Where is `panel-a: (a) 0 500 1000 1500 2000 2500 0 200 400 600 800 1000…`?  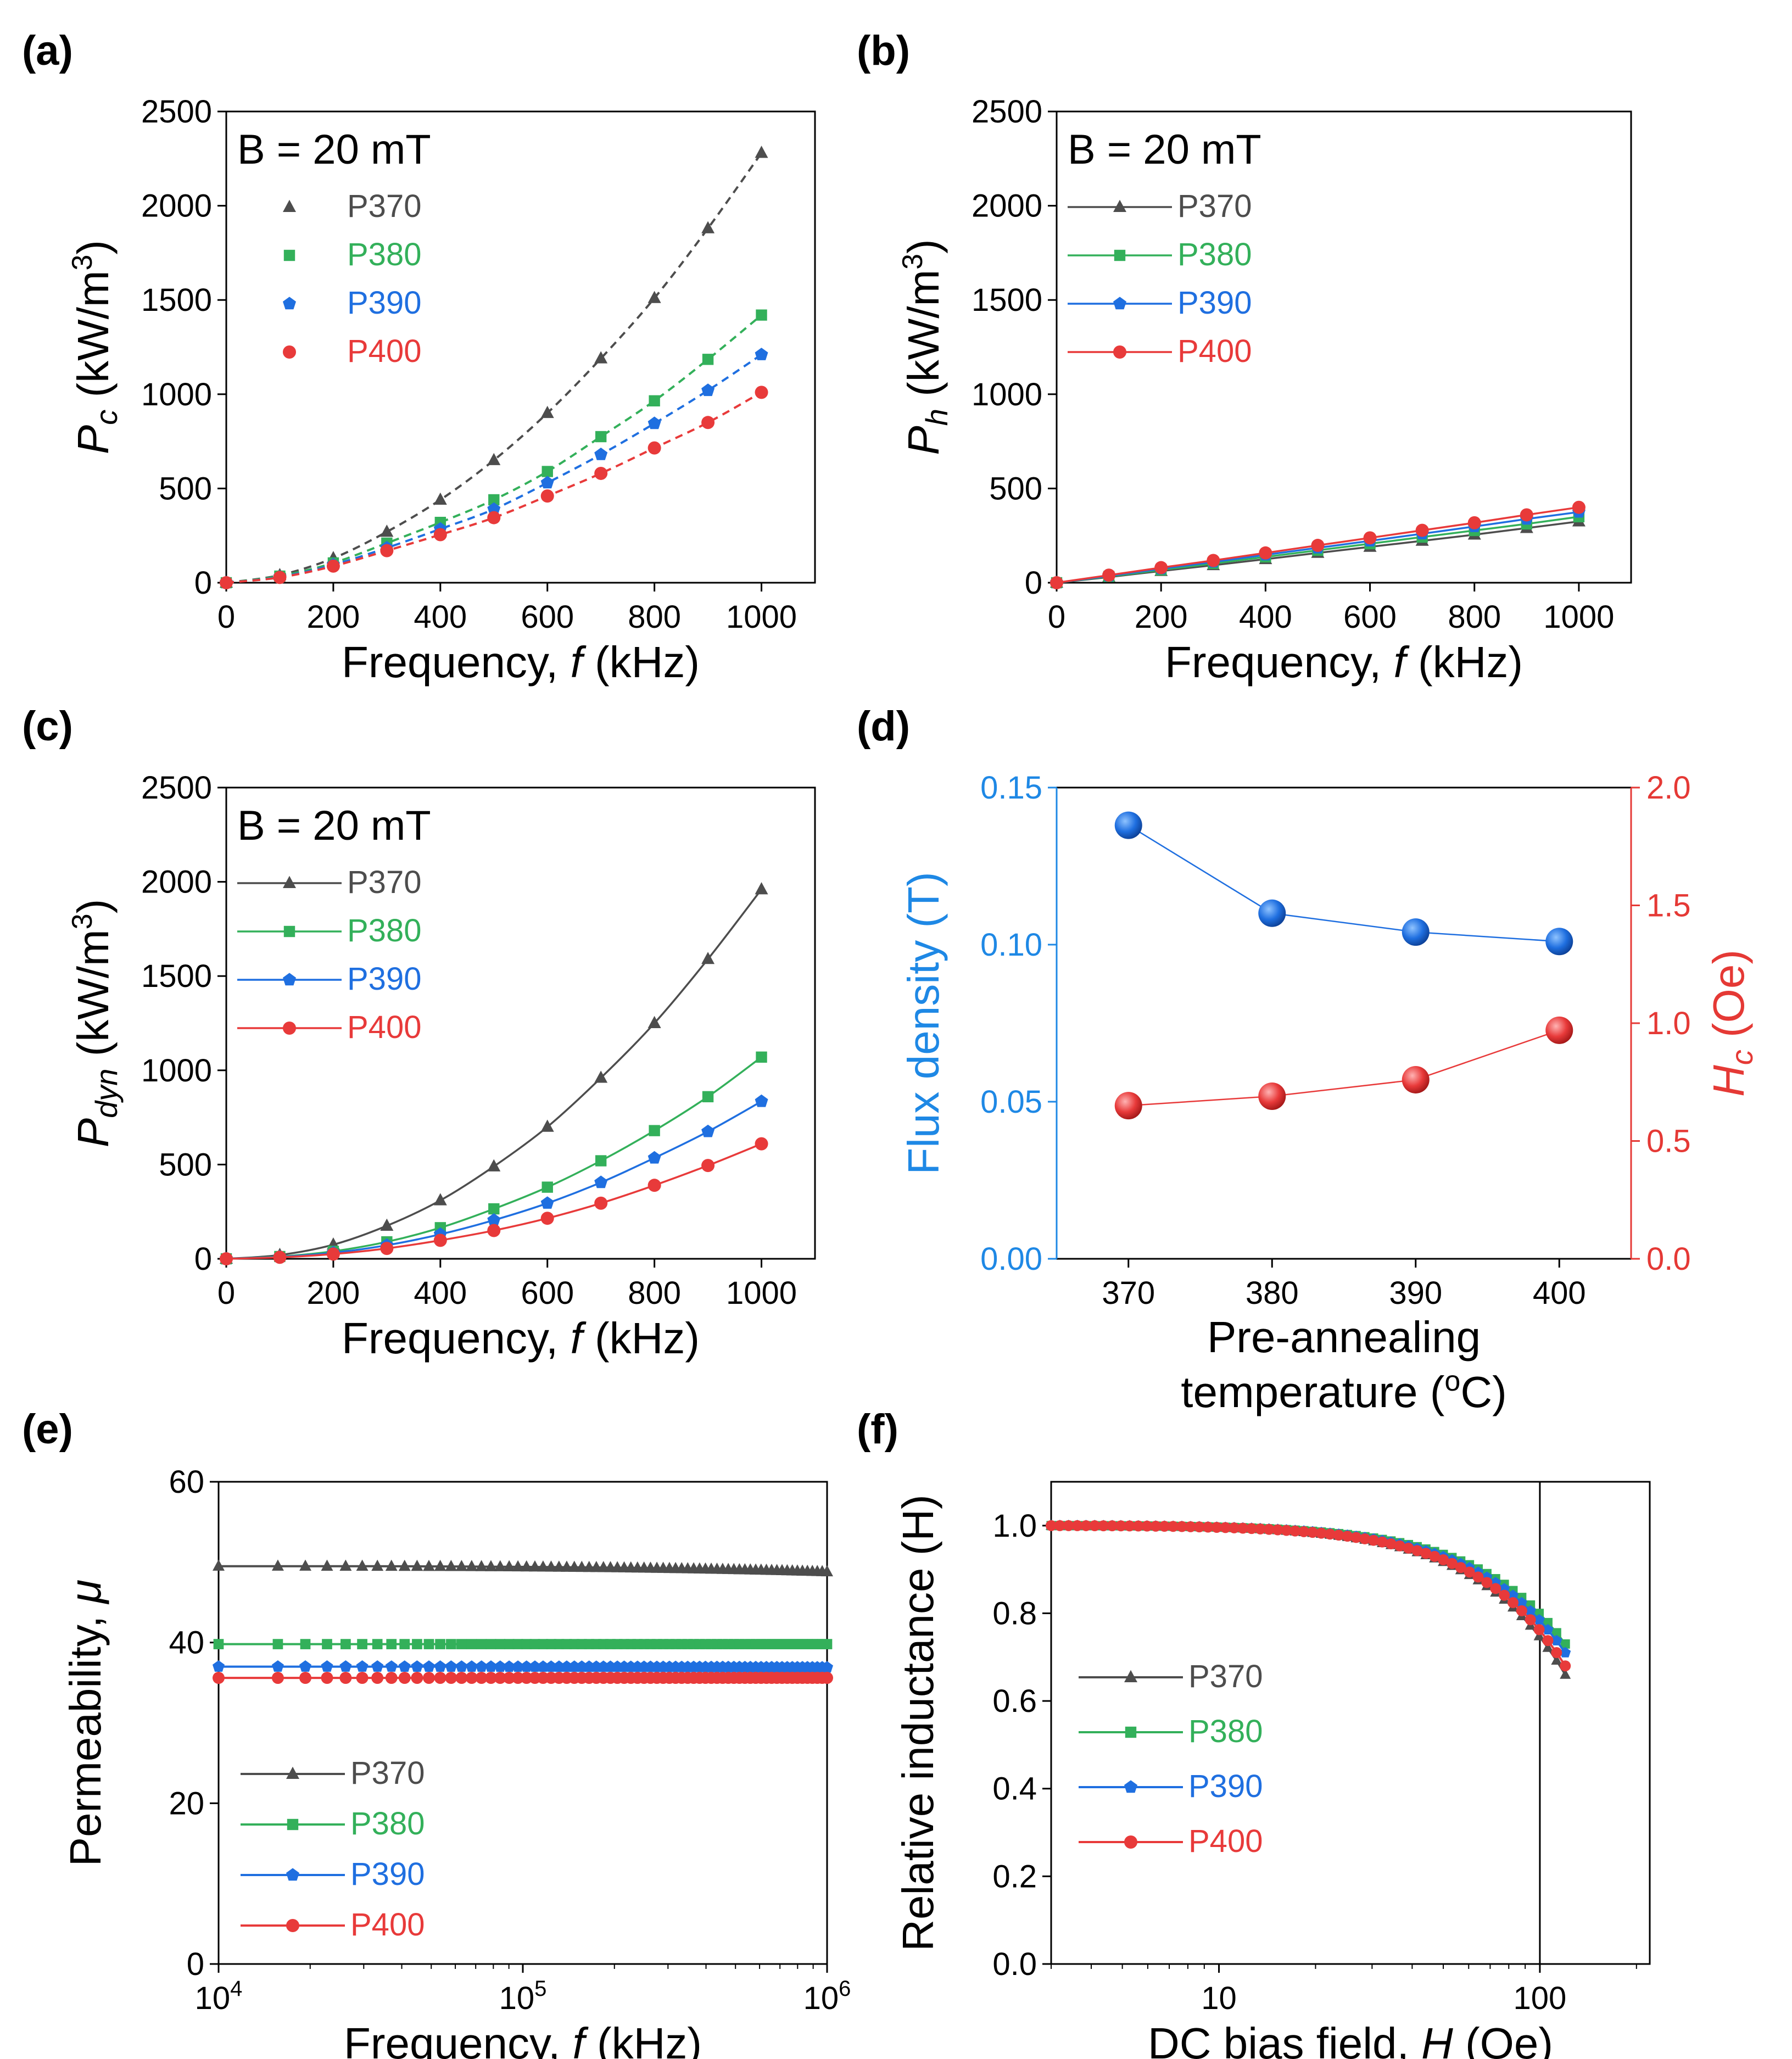 panel-a: (a) 0 500 1000 1500 2000 2500 0 200 400 600 800 1000… is located at coordinates (419, 357).